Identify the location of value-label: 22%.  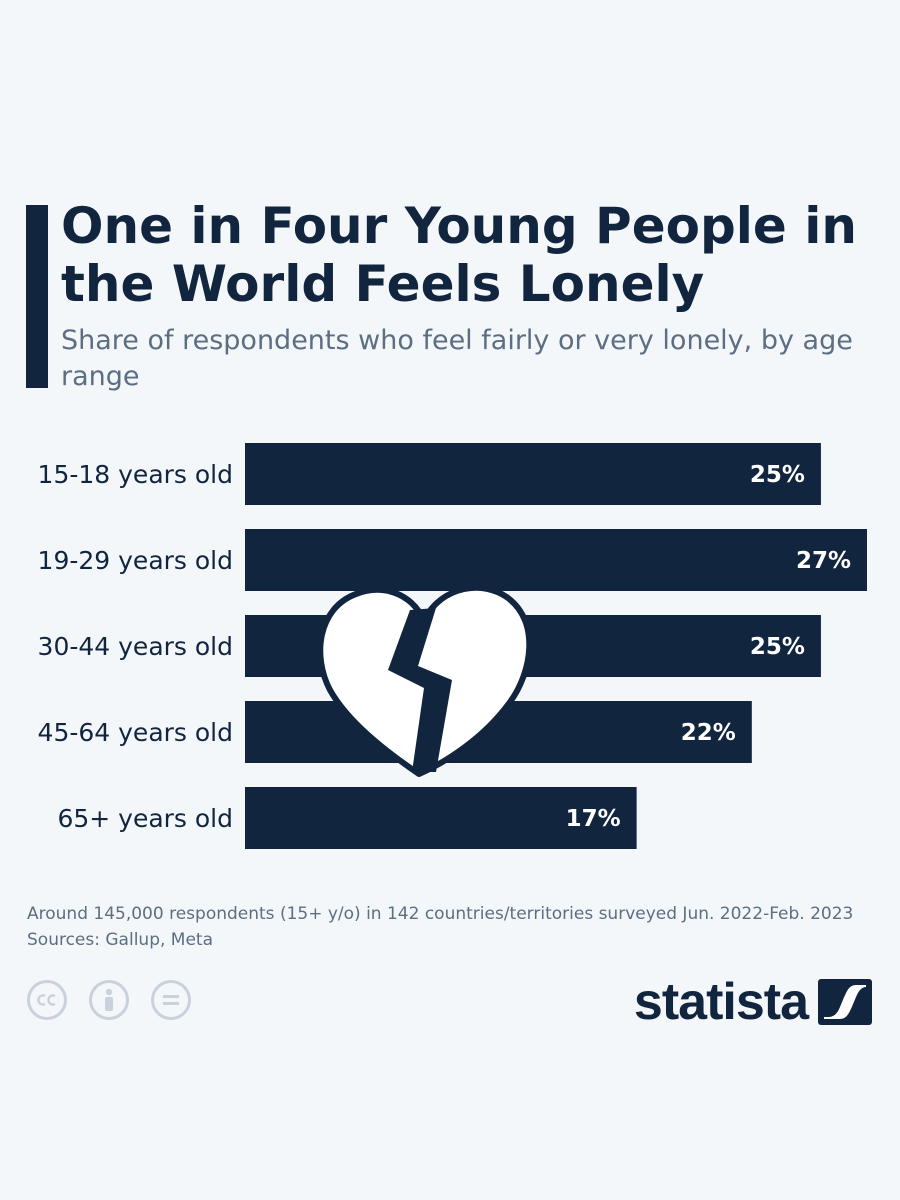
(708, 733).